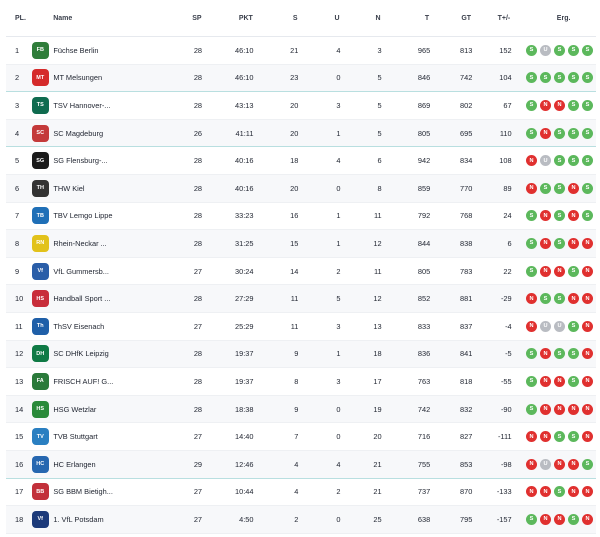  Describe the element at coordinates (377, 243) in the screenshot. I see `losses: 12` at that location.